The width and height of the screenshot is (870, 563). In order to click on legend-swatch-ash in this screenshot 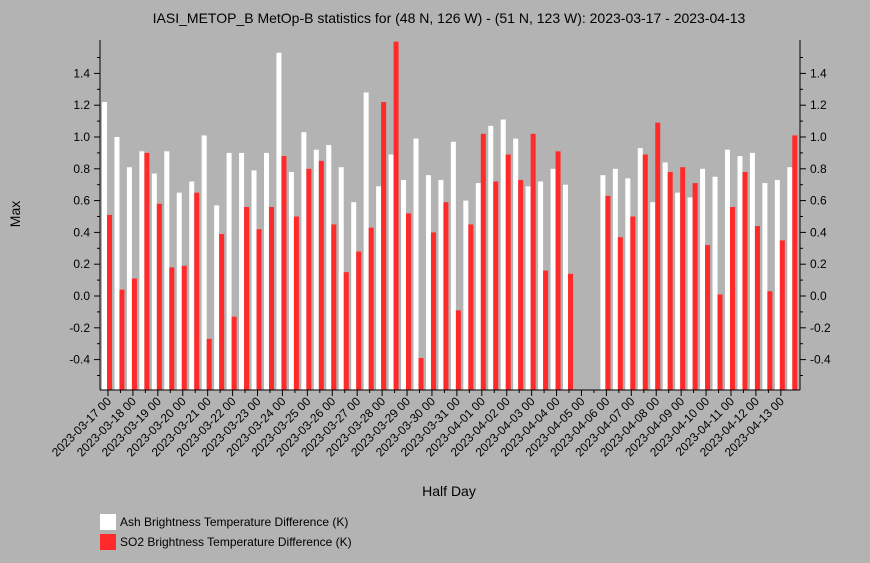, I will do `click(108, 522)`.